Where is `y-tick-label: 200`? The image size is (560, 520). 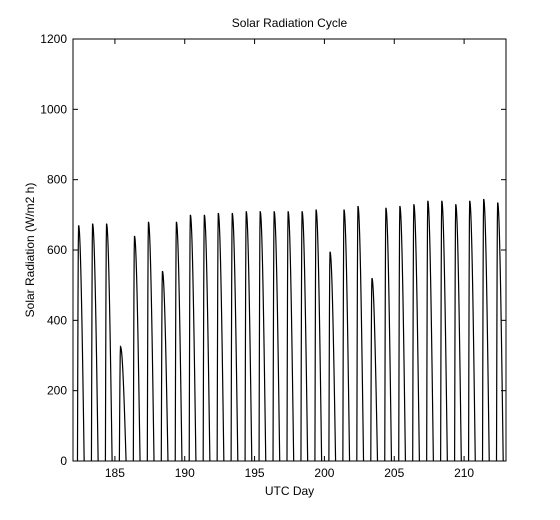
y-tick-label: 200 is located at coordinates (57, 391).